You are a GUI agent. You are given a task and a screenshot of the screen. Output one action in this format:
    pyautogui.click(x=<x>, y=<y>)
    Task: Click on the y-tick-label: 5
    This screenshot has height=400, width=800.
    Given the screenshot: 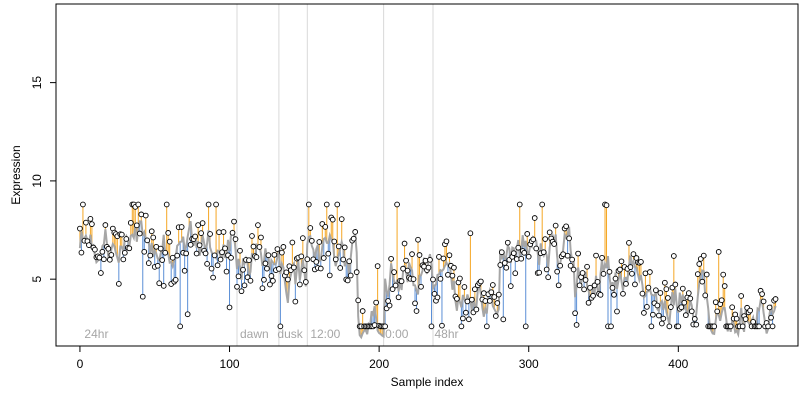 What is the action you would take?
    pyautogui.click(x=37, y=279)
    